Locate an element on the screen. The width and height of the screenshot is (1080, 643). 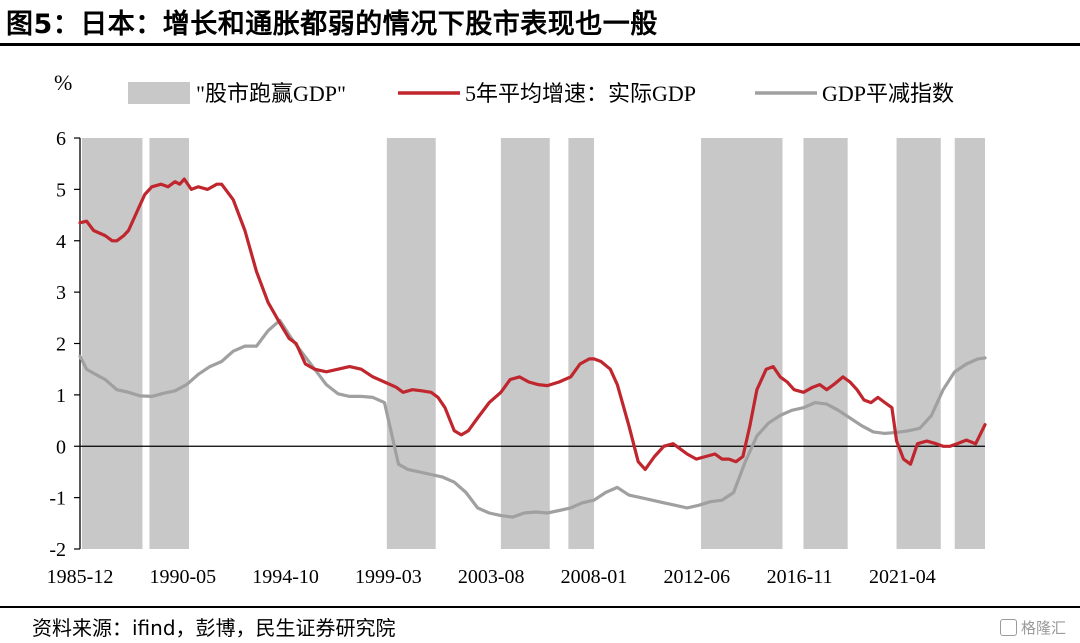
legend-label-real-gdp: 5年平均增速：实际GDP is located at coordinates (580, 93).